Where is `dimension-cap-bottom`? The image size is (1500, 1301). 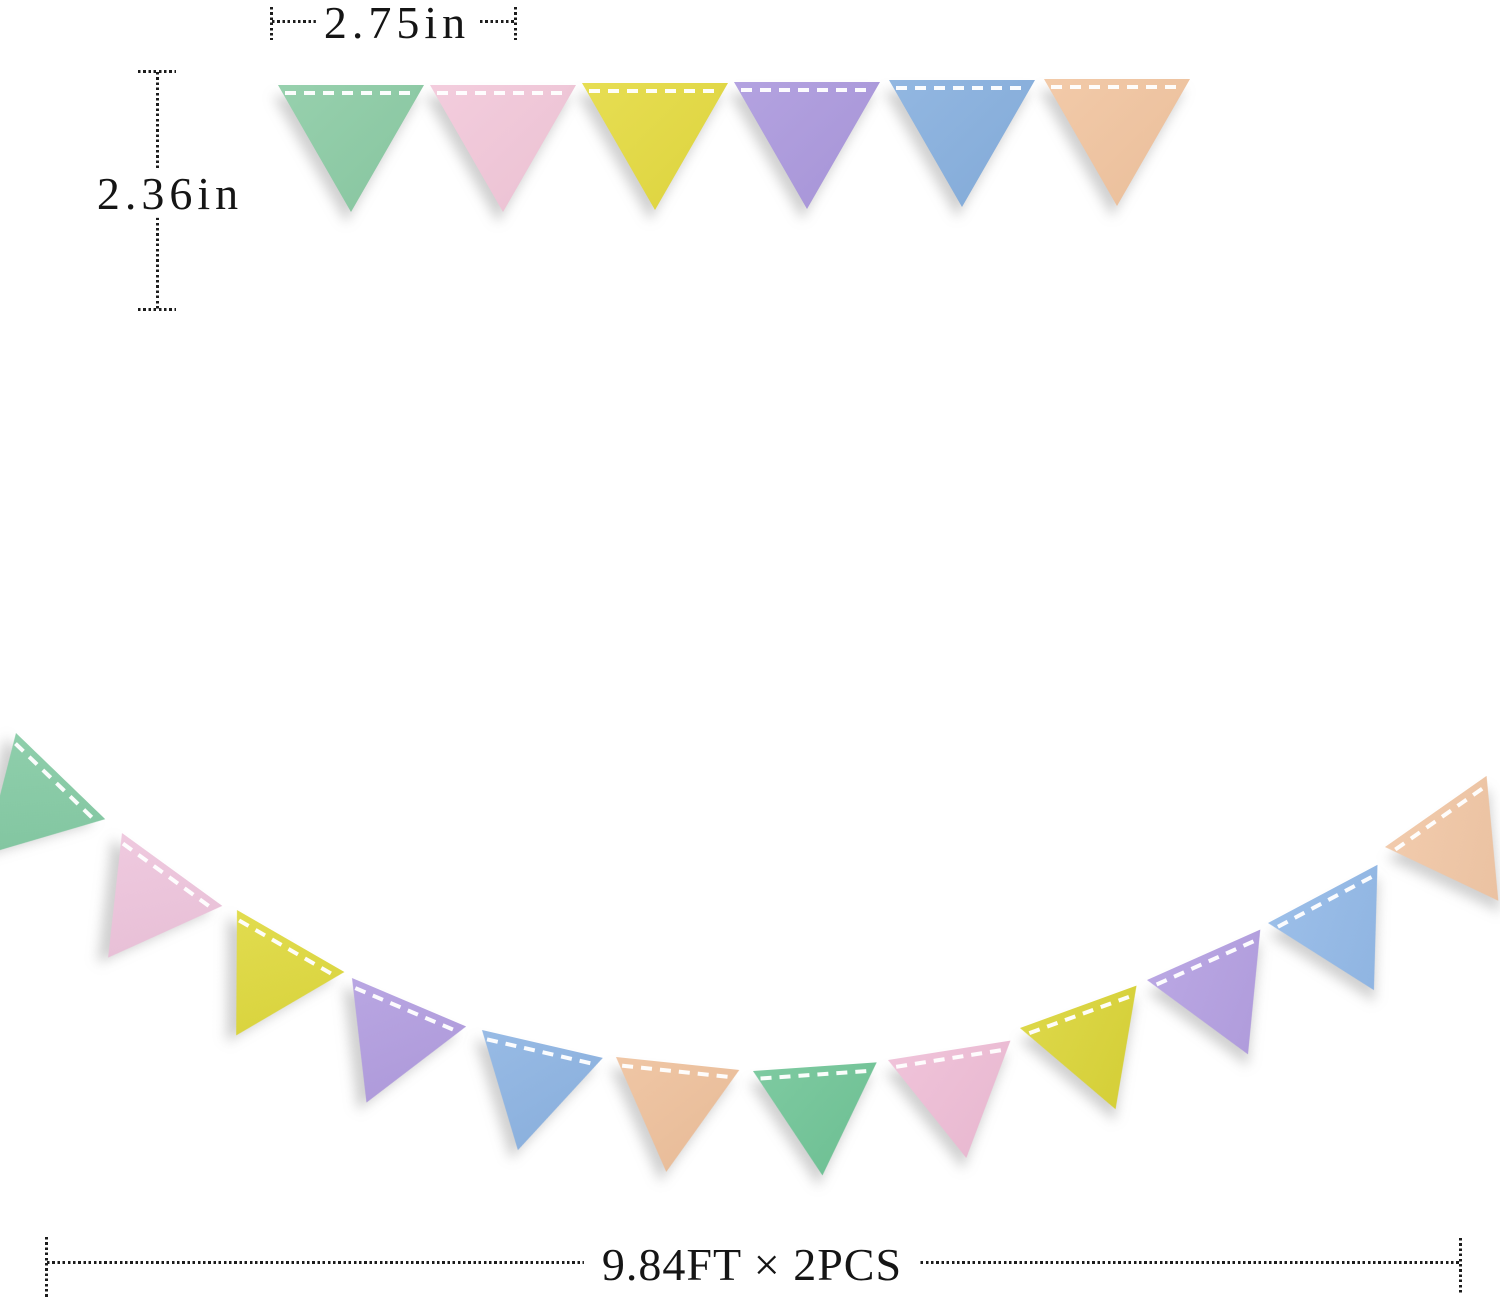
dimension-cap-bottom is located at coordinates (157, 309).